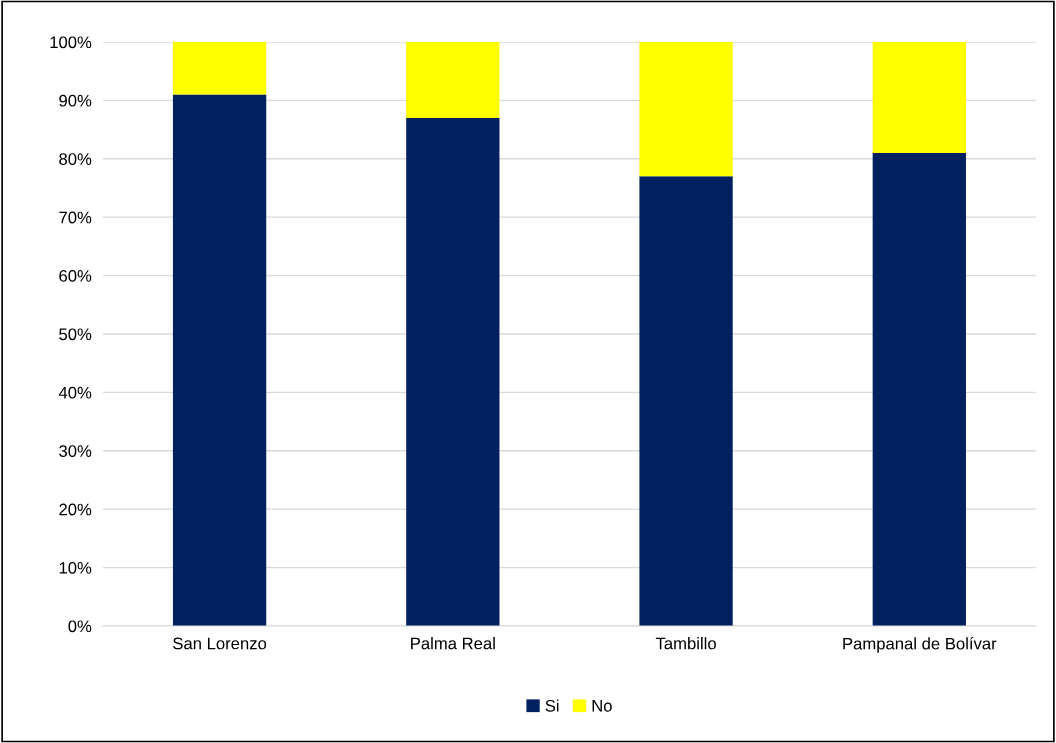 The height and width of the screenshot is (743, 1056). What do you see at coordinates (75, 509) in the screenshot?
I see `y-tick-label: 20%` at bounding box center [75, 509].